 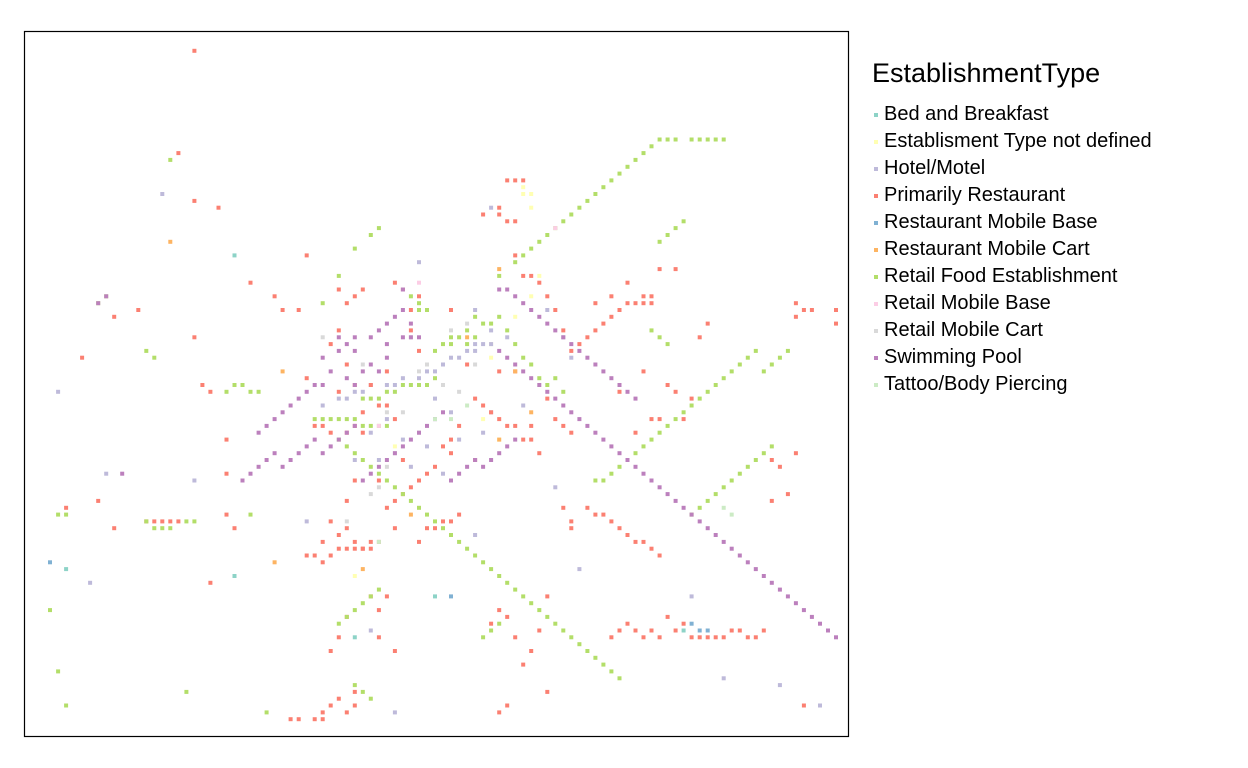 I want to click on legend-label: Swimming Pool, so click(x=953, y=357).